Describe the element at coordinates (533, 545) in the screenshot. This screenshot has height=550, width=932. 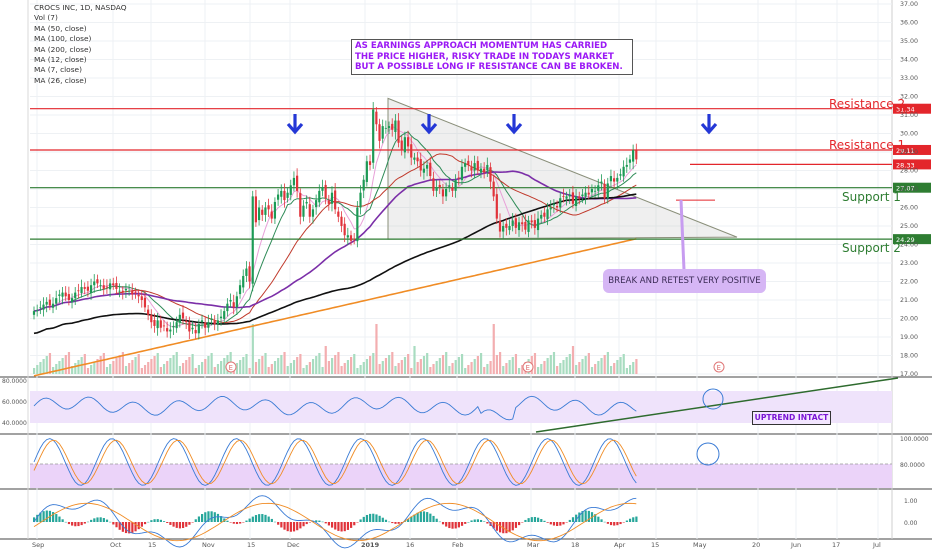
I see `time-tick-label: Mar` at that location.